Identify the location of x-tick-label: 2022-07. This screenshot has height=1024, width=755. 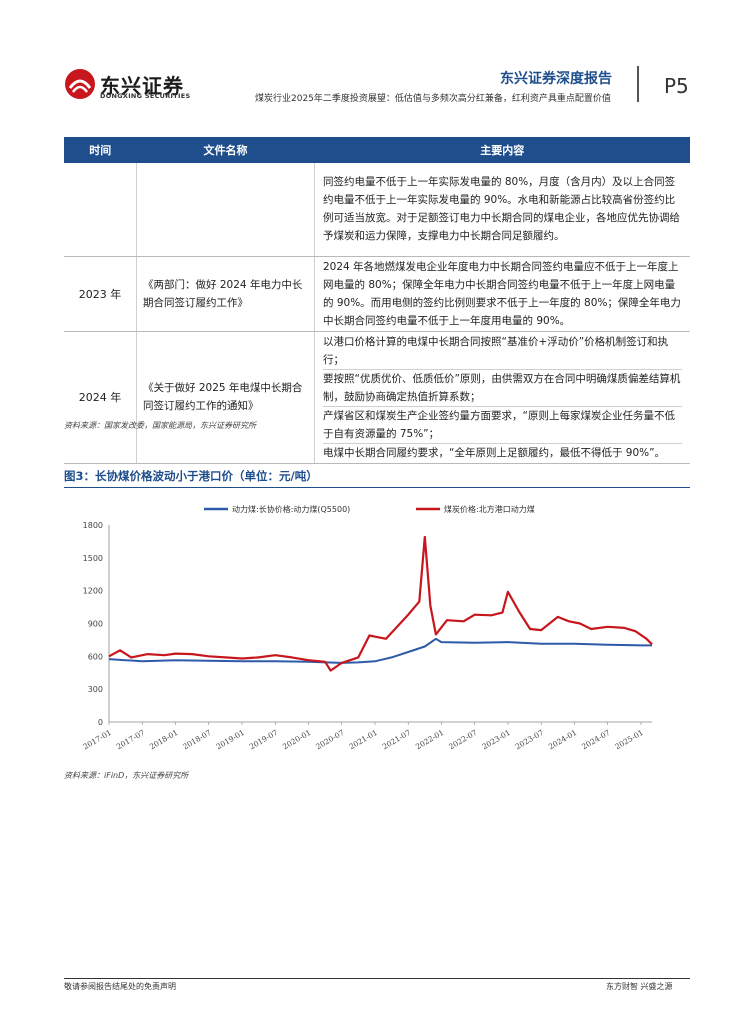
(463, 739).